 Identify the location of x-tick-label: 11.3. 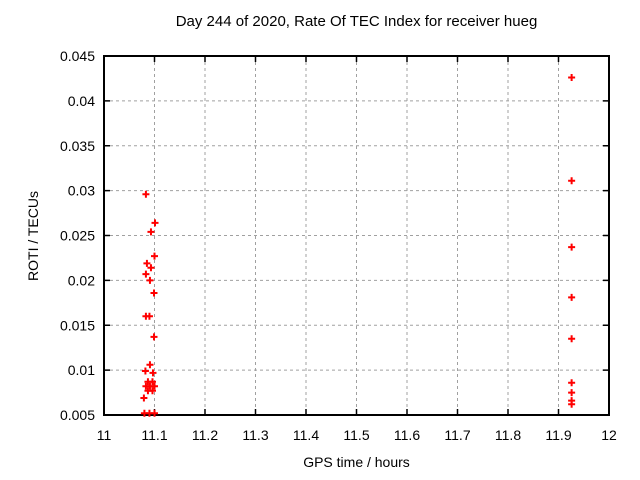
(255, 435).